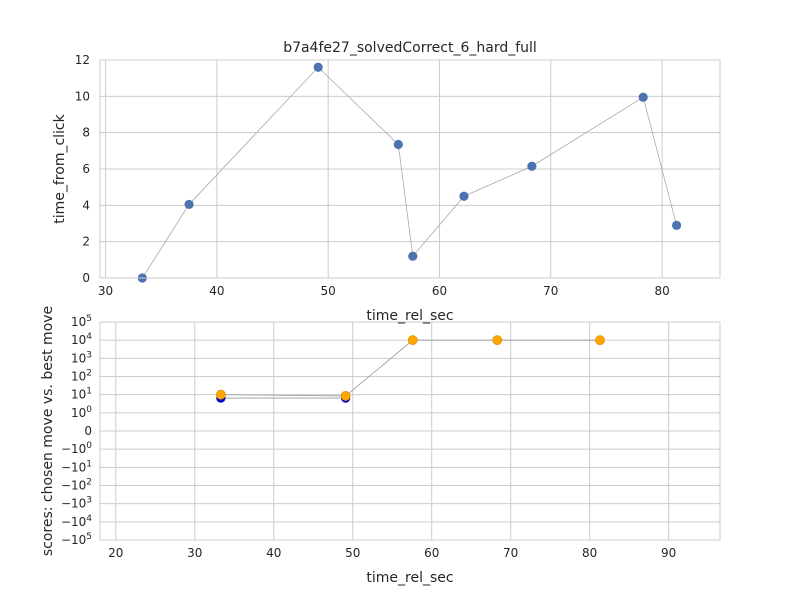  Describe the element at coordinates (105, 291) in the screenshot. I see `top-x-tick-label: 30` at that location.